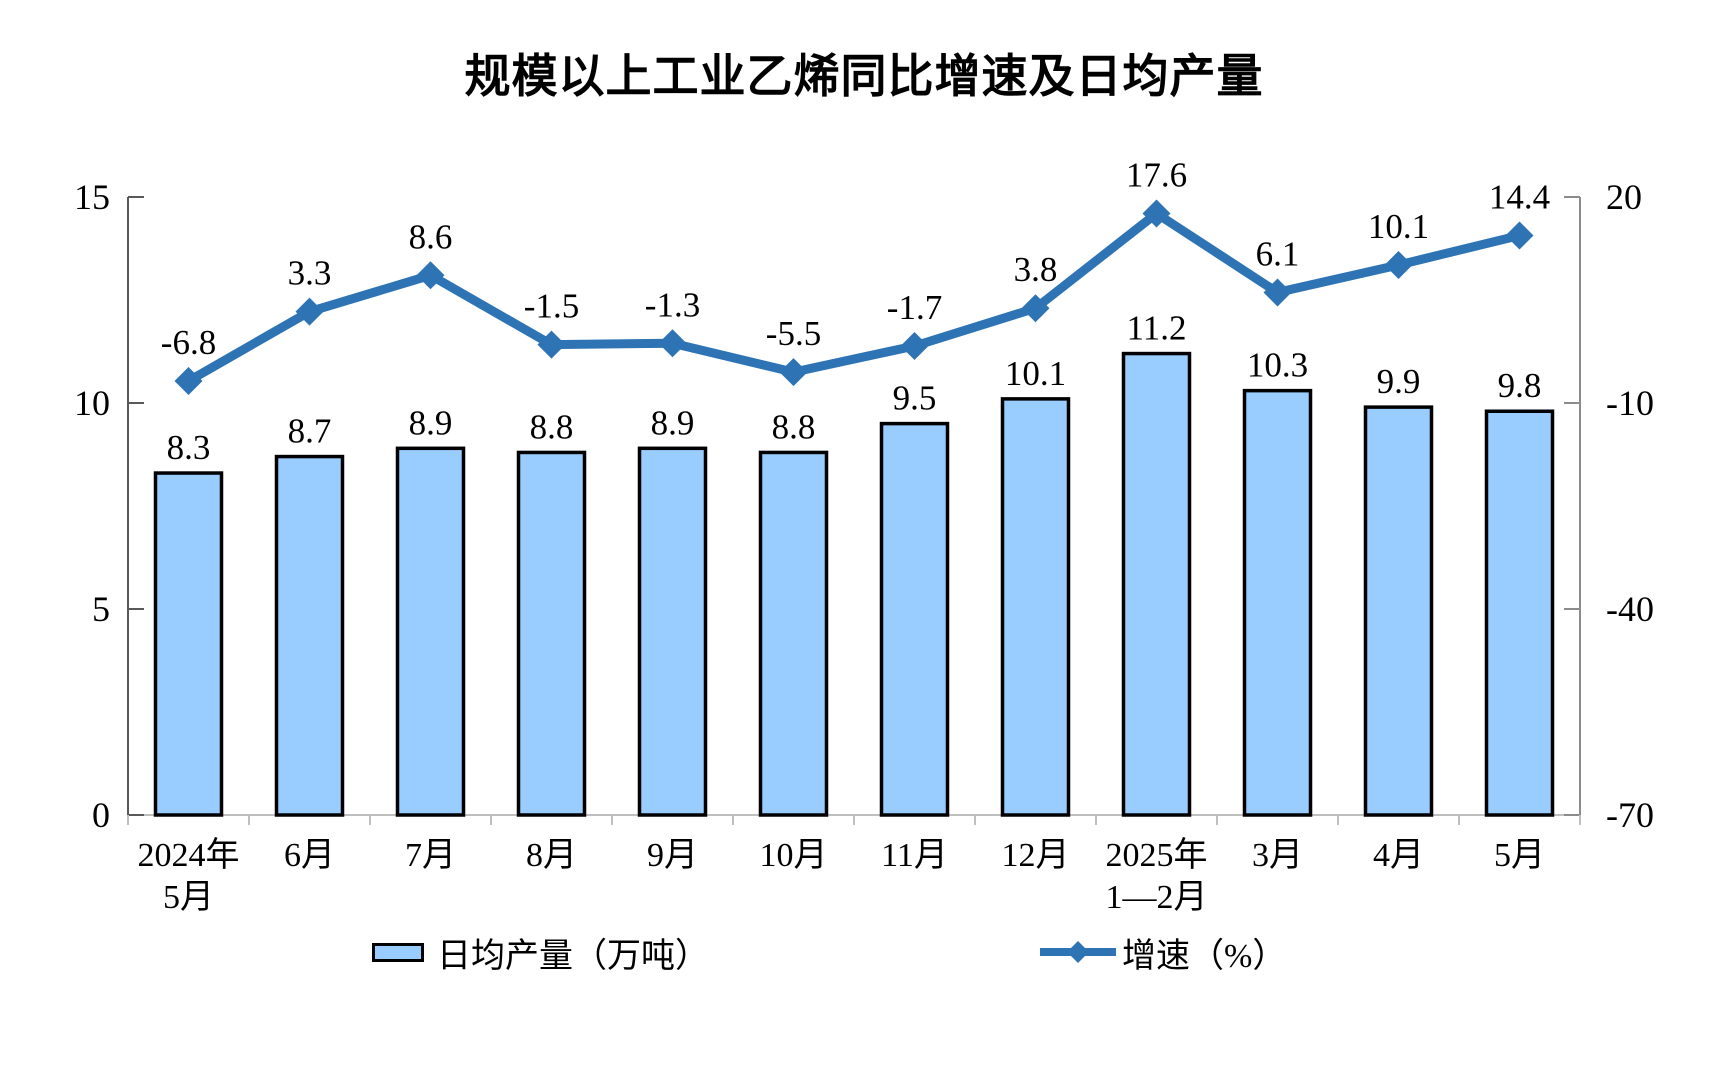  I want to click on line-legend-swatch-icon, so click(1078, 952).